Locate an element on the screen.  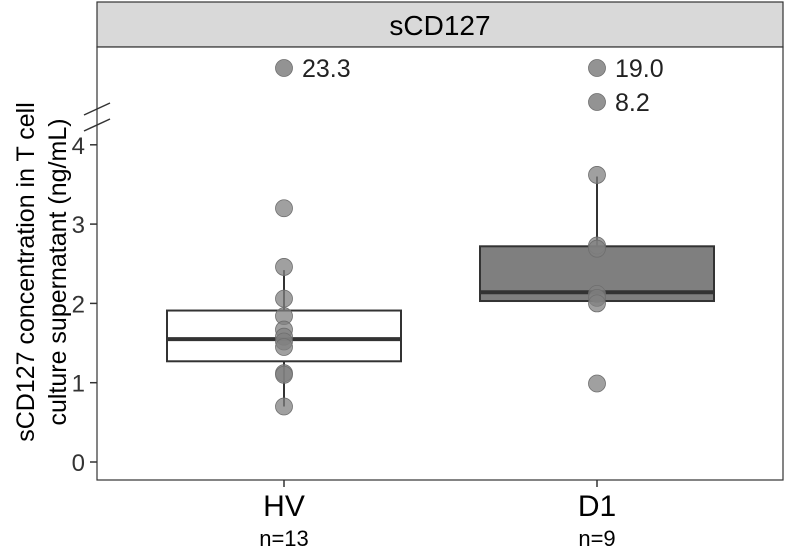
sample-size-label: n=9 is located at coordinates (596, 538).